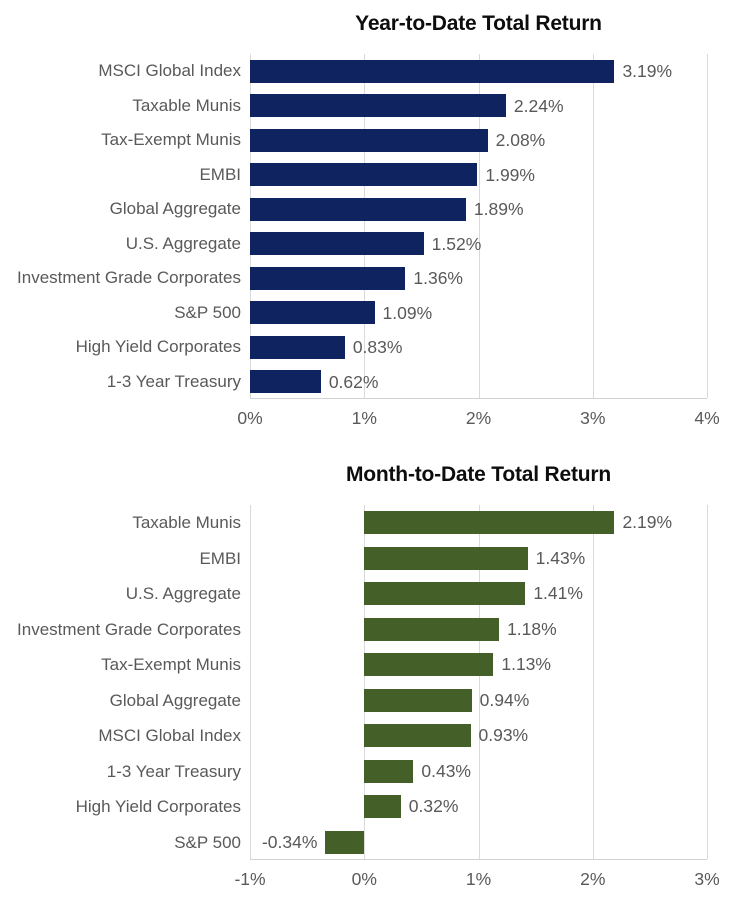 This screenshot has height=905, width=734. I want to click on value-label: 0.32%, so click(433, 806).